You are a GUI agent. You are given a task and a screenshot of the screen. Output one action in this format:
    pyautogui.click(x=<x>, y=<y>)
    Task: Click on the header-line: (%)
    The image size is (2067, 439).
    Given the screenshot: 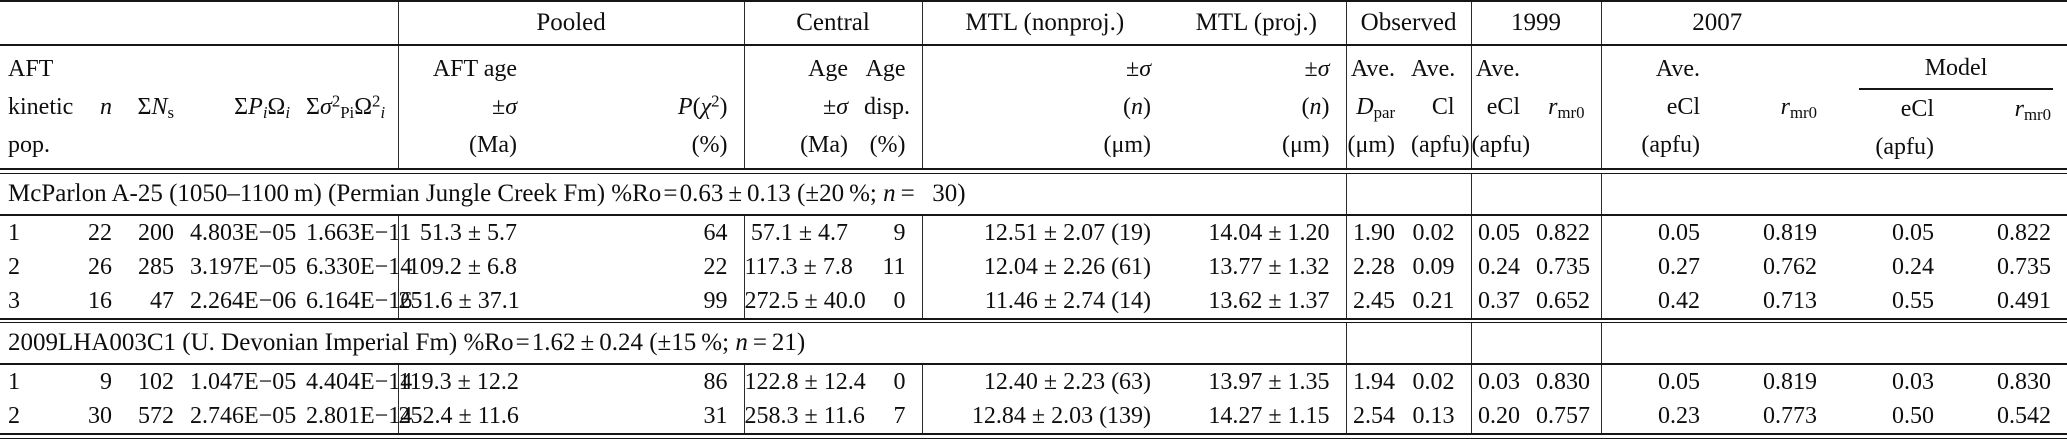 What is the action you would take?
    pyautogui.click(x=887, y=145)
    